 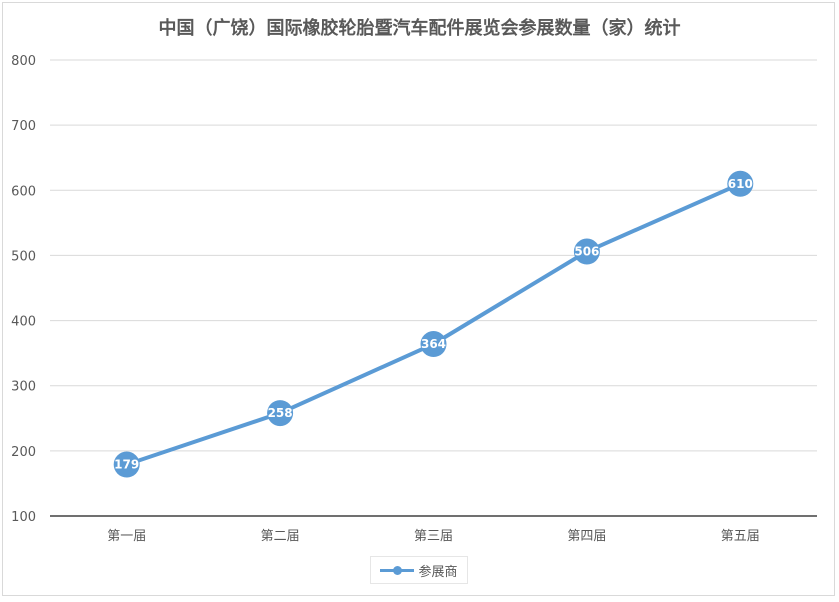 What do you see at coordinates (740, 536) in the screenshot?
I see `x-tick-label: 第五届` at bounding box center [740, 536].